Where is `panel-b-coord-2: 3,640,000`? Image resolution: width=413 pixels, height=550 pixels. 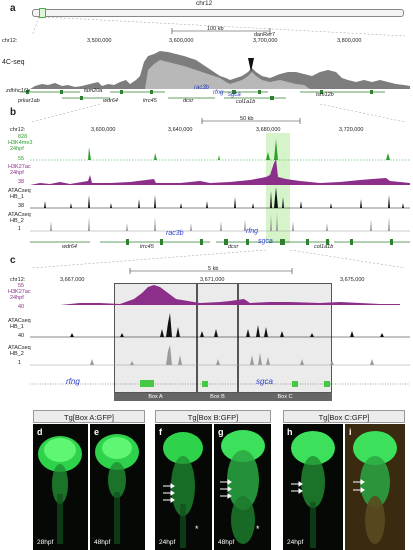 panel-b-coord-2: 3,640,000 is located at coordinates (180, 130).